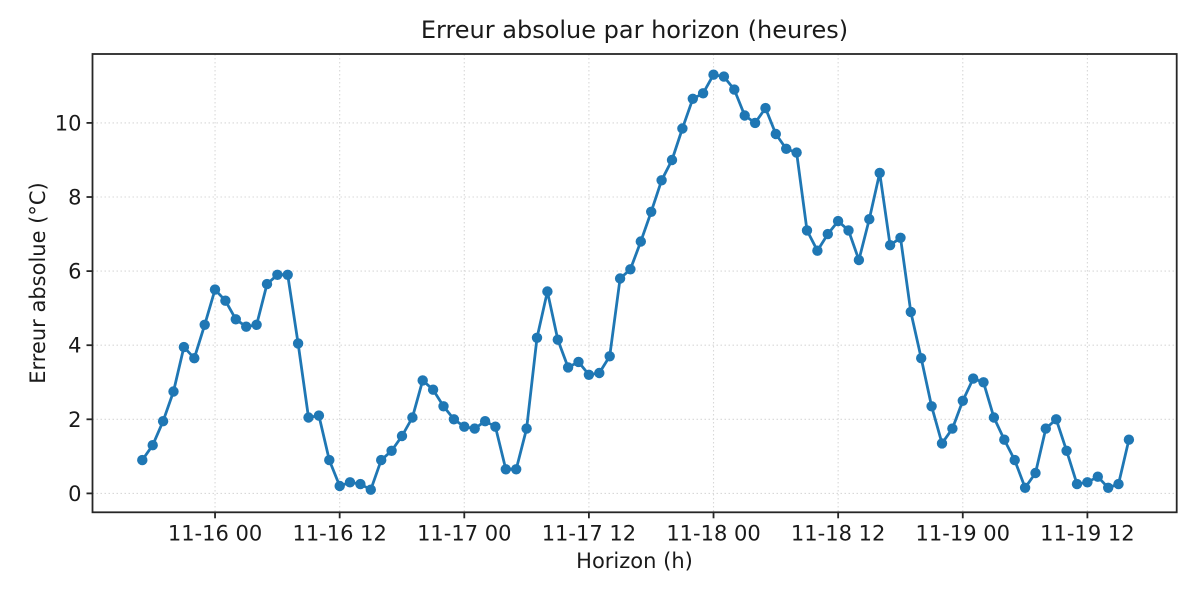  I want to click on y-tick-label: 4, so click(74, 346).